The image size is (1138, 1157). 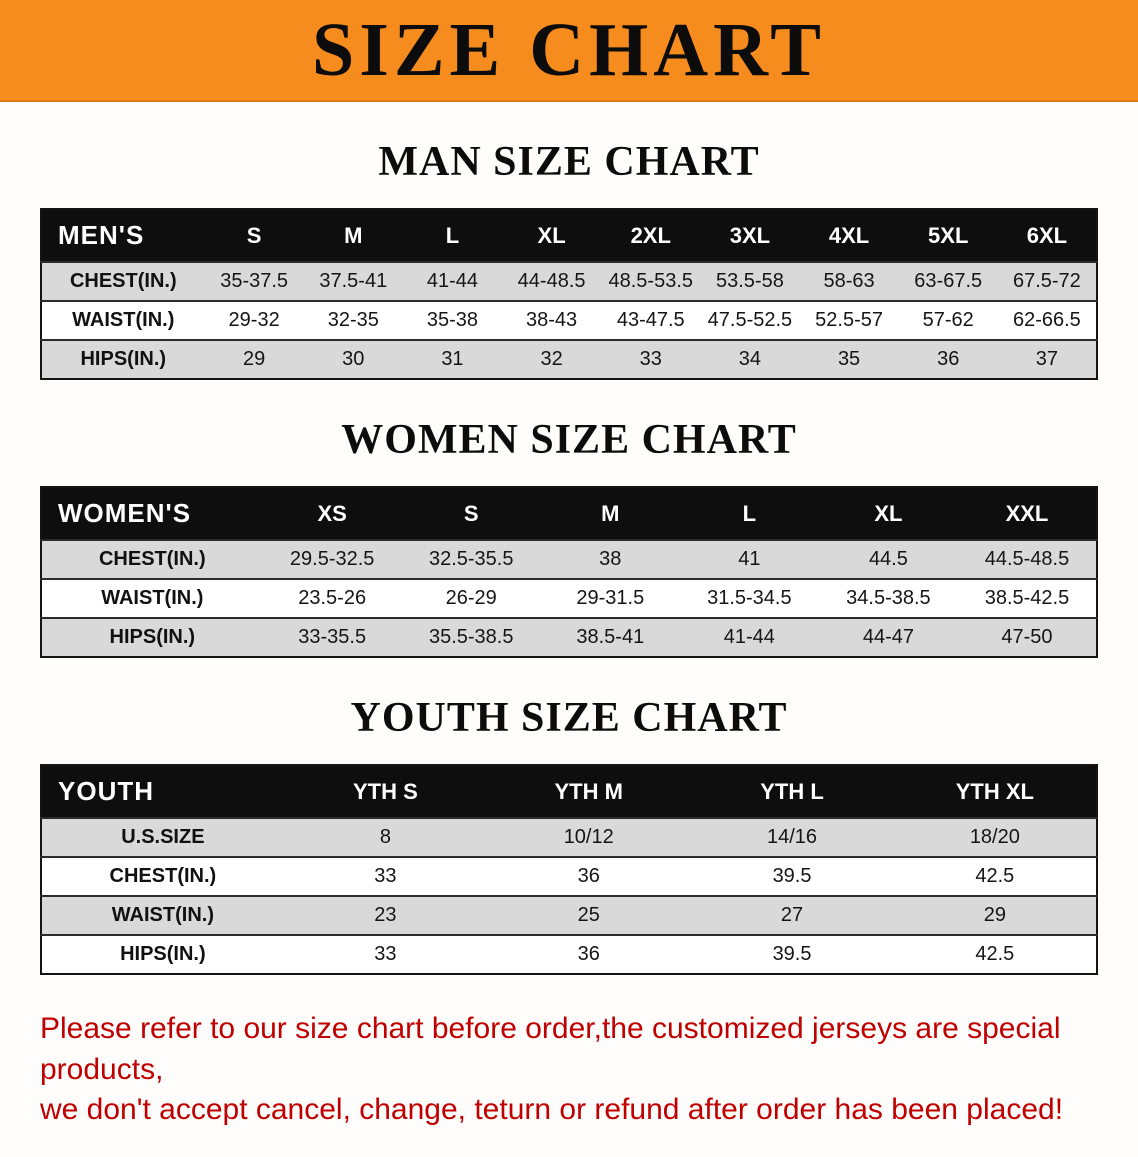 What do you see at coordinates (551, 281) in the screenshot?
I see `measurement-value: 44-48.5` at bounding box center [551, 281].